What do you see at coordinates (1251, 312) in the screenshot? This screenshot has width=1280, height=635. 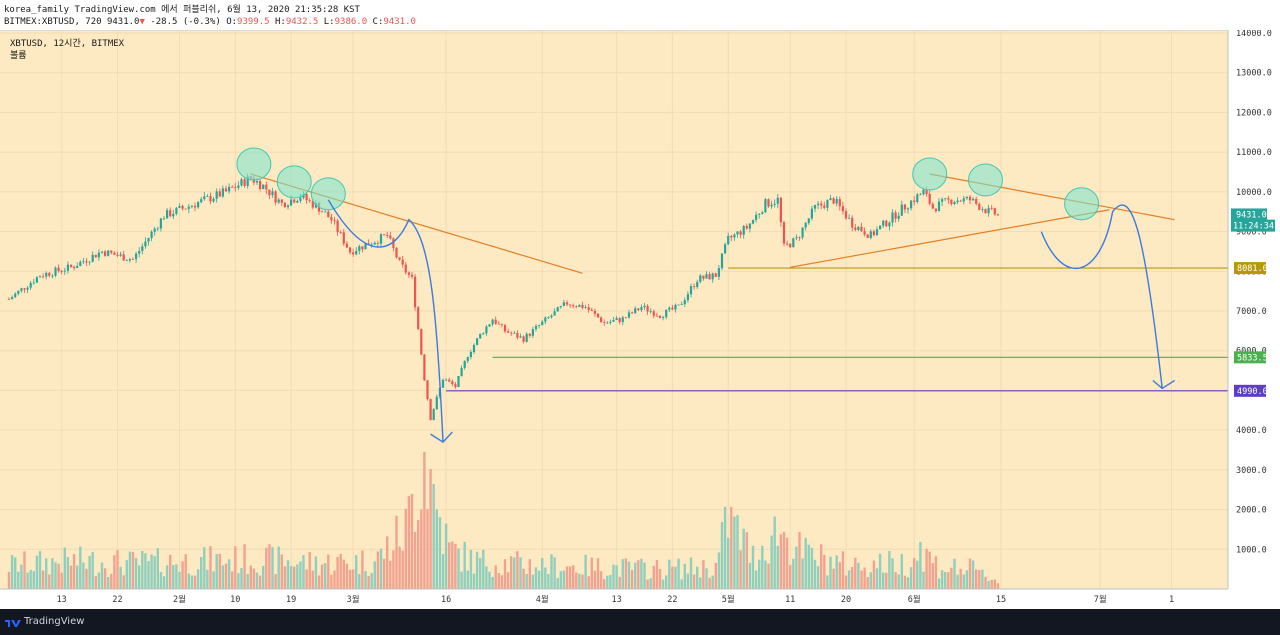 I see `price-tick-label: 7000.0` at bounding box center [1251, 312].